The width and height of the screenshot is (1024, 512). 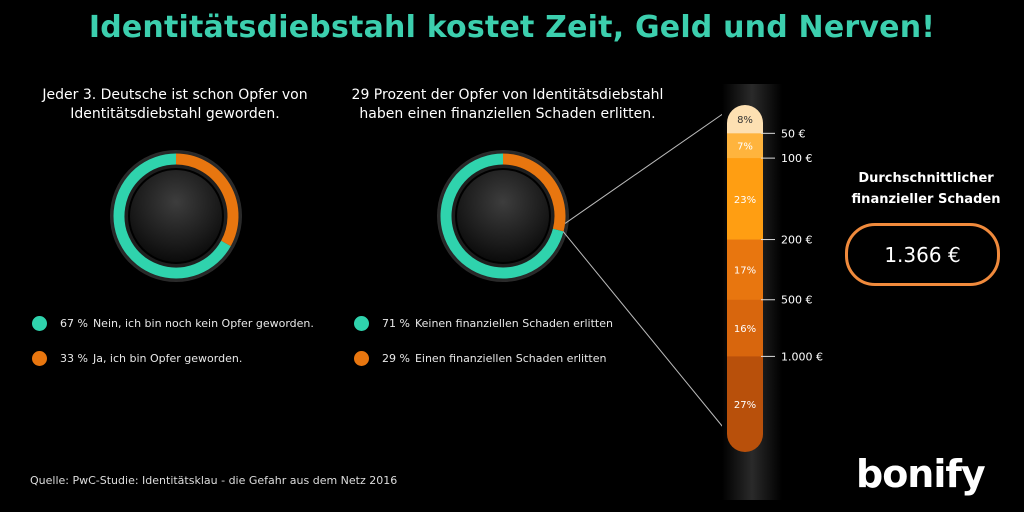 I want to click on legend-item: 29 % Einen finanziellen Schaden erlitten, so click(x=483, y=358).